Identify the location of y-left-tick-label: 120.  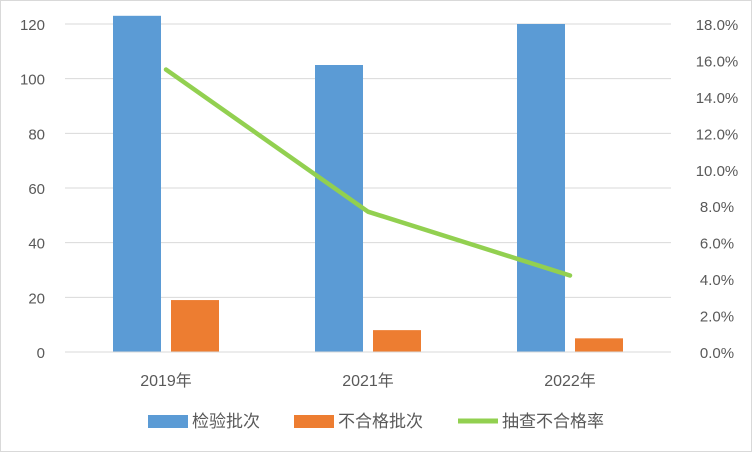
(32, 25).